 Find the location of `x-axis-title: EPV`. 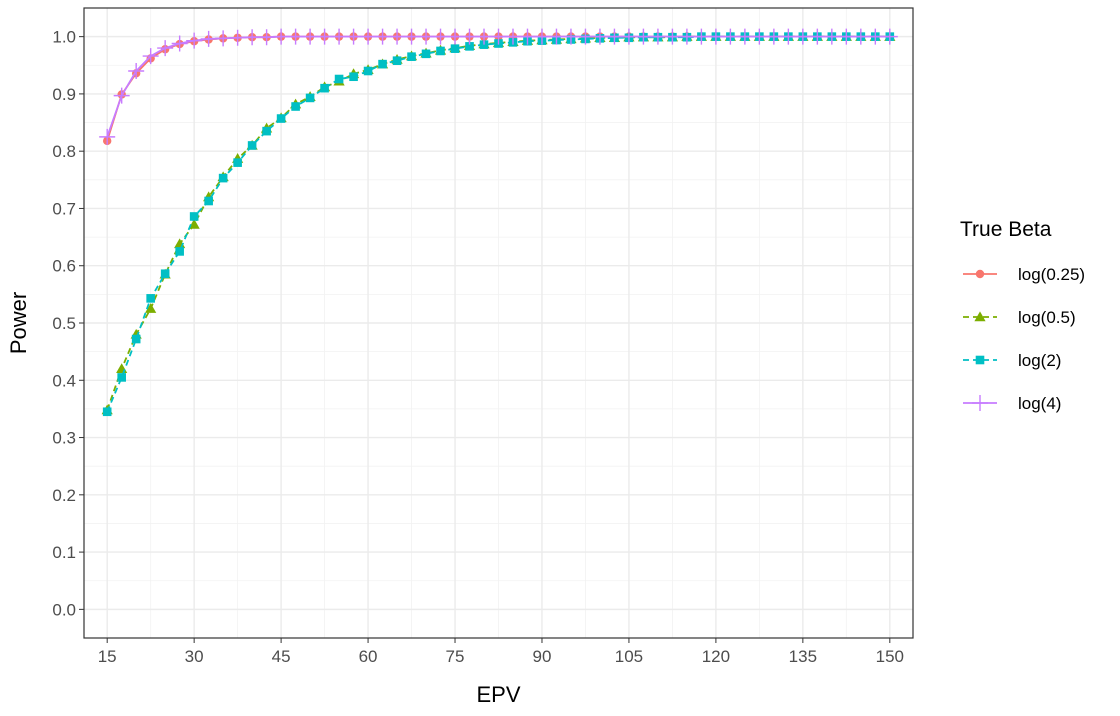

x-axis-title: EPV is located at coordinates (498, 694).